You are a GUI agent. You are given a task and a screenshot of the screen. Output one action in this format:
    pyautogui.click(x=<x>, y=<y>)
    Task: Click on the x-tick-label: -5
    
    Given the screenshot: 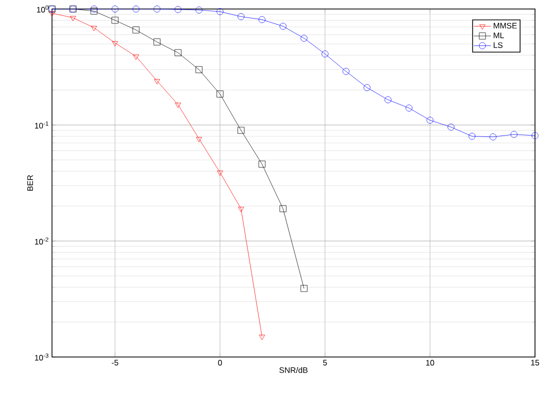 What is the action you would take?
    pyautogui.click(x=115, y=363)
    